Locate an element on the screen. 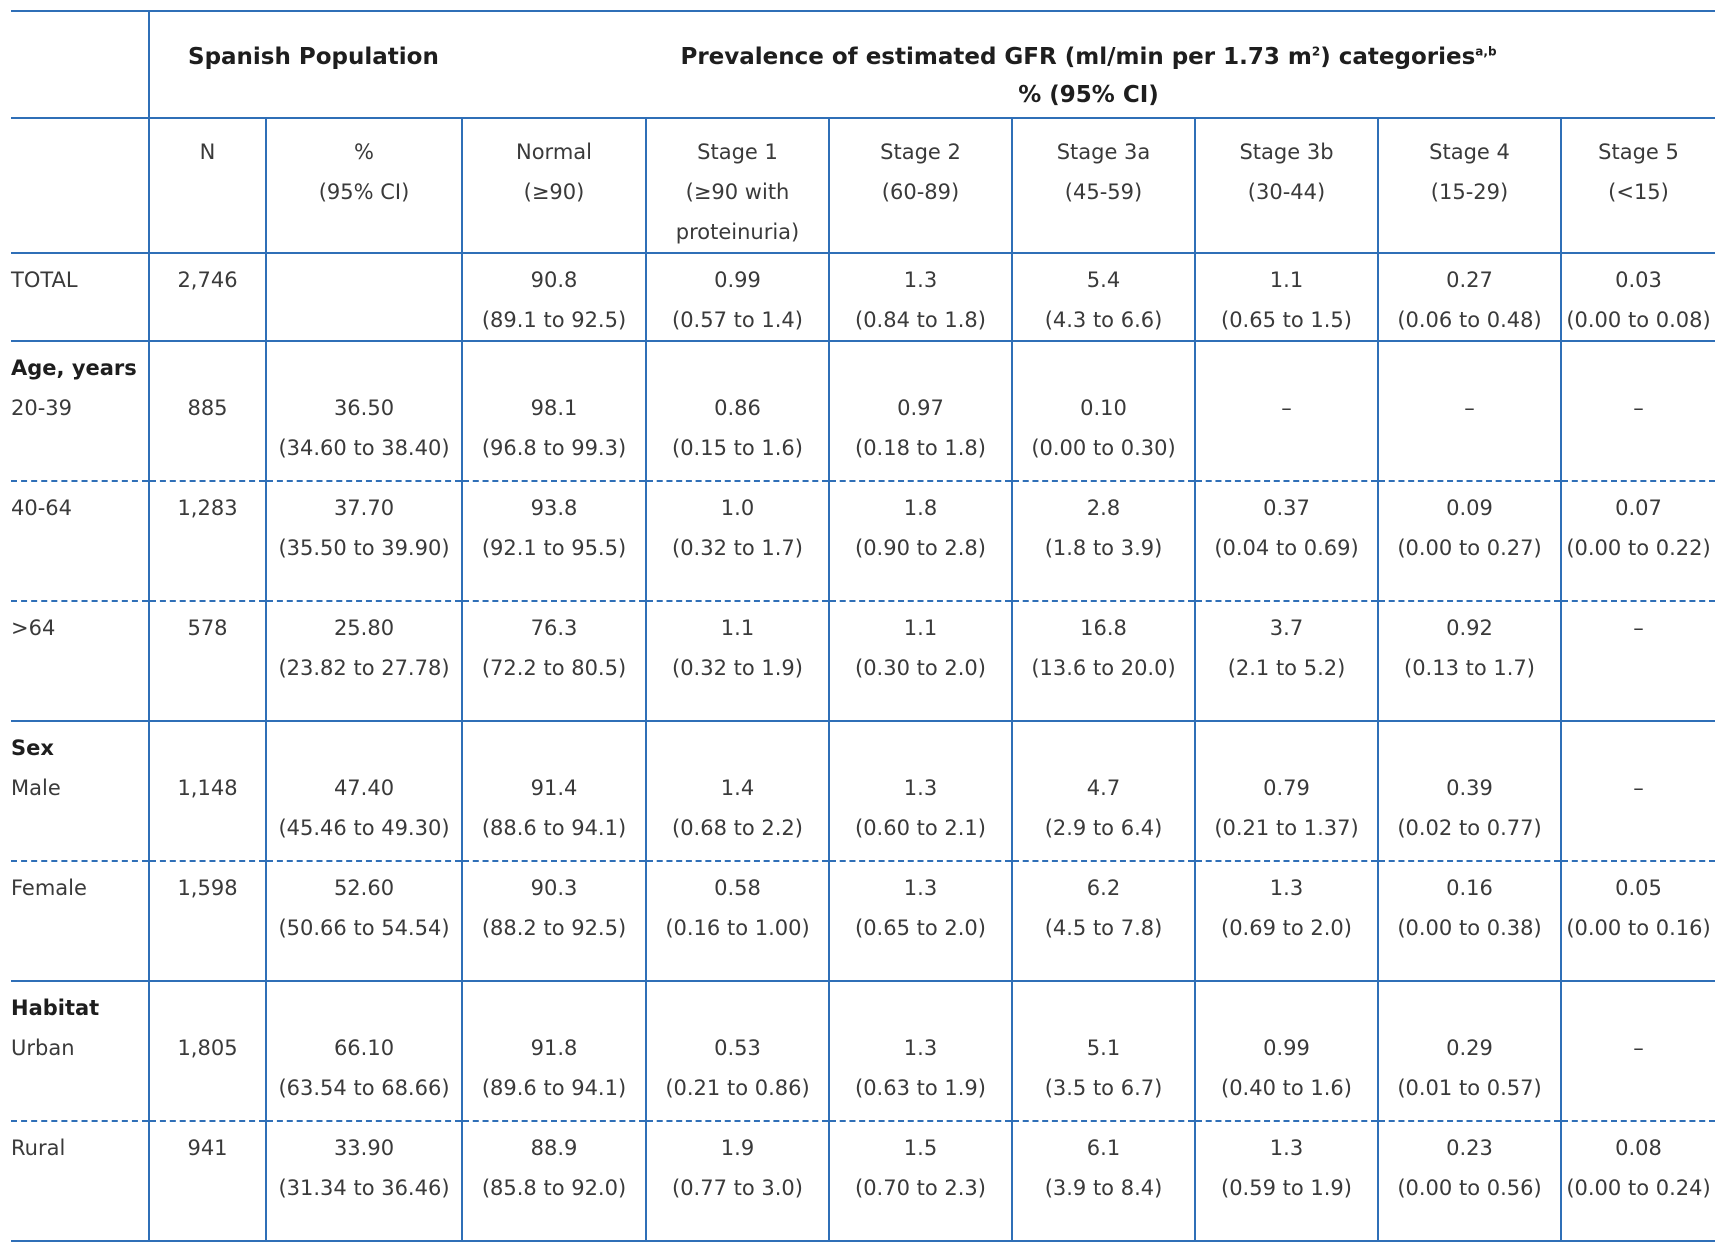  cell-line: 91.4 is located at coordinates (554, 788).